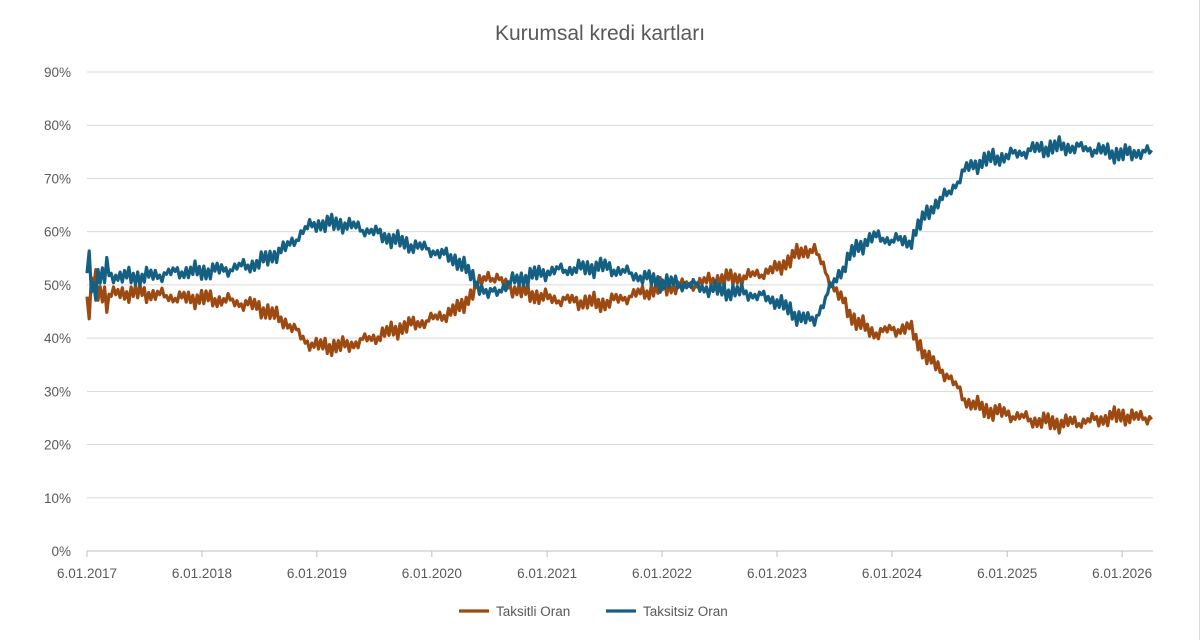 Image resolution: width=1200 pixels, height=640 pixels. I want to click on legend-label: Taksitli Oran, so click(533, 611).